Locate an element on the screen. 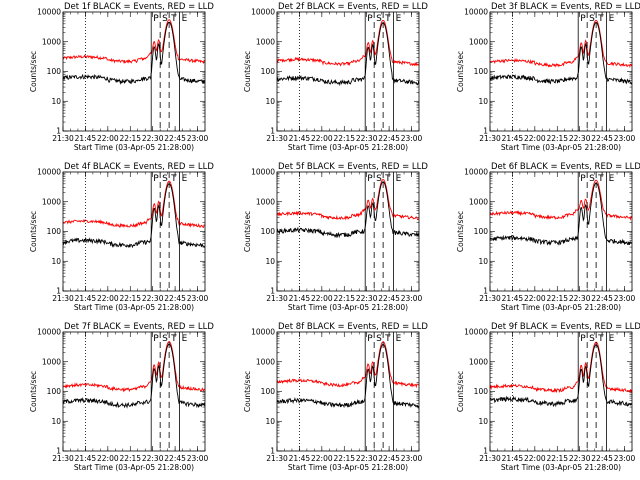 This screenshot has height=480, width=640. panel-title: Det 2f BLACK = Events, RED = LLD is located at coordinates (353, 7).